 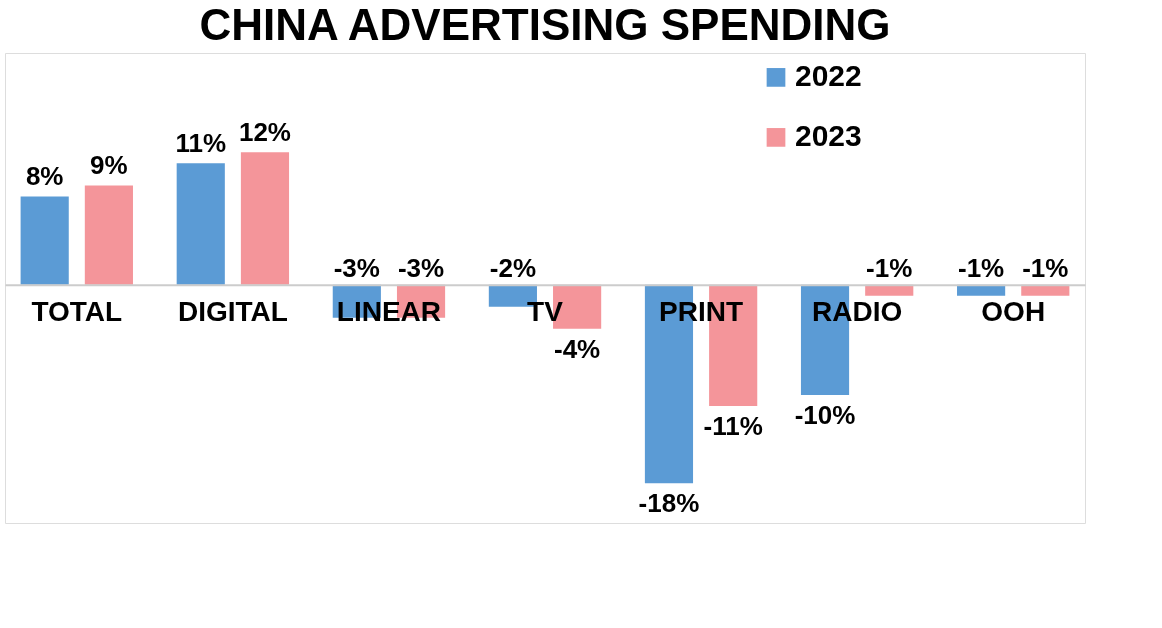 I want to click on data-label: 11%, so click(x=201, y=143).